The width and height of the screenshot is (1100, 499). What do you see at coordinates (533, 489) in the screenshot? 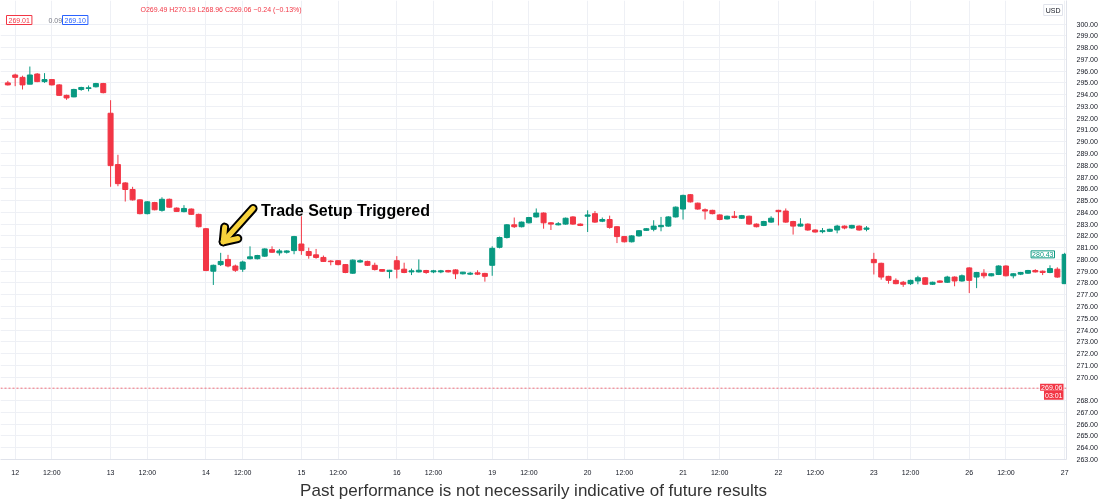
I see `text: Past performance is not necessarily indicative of future results` at bounding box center [533, 489].